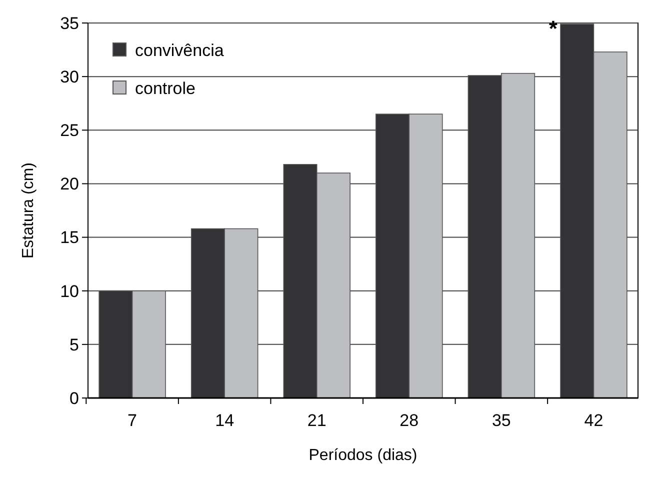 This screenshot has width=670, height=480. I want to click on legend-label: convivência, so click(179, 50).